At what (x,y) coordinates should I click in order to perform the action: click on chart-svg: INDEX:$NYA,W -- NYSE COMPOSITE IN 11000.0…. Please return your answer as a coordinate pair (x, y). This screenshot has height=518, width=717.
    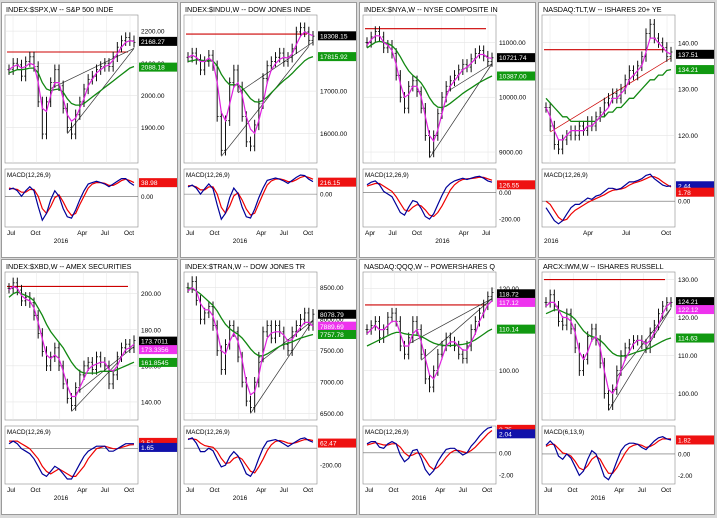
    Looking at the image, I should click on (448, 125).